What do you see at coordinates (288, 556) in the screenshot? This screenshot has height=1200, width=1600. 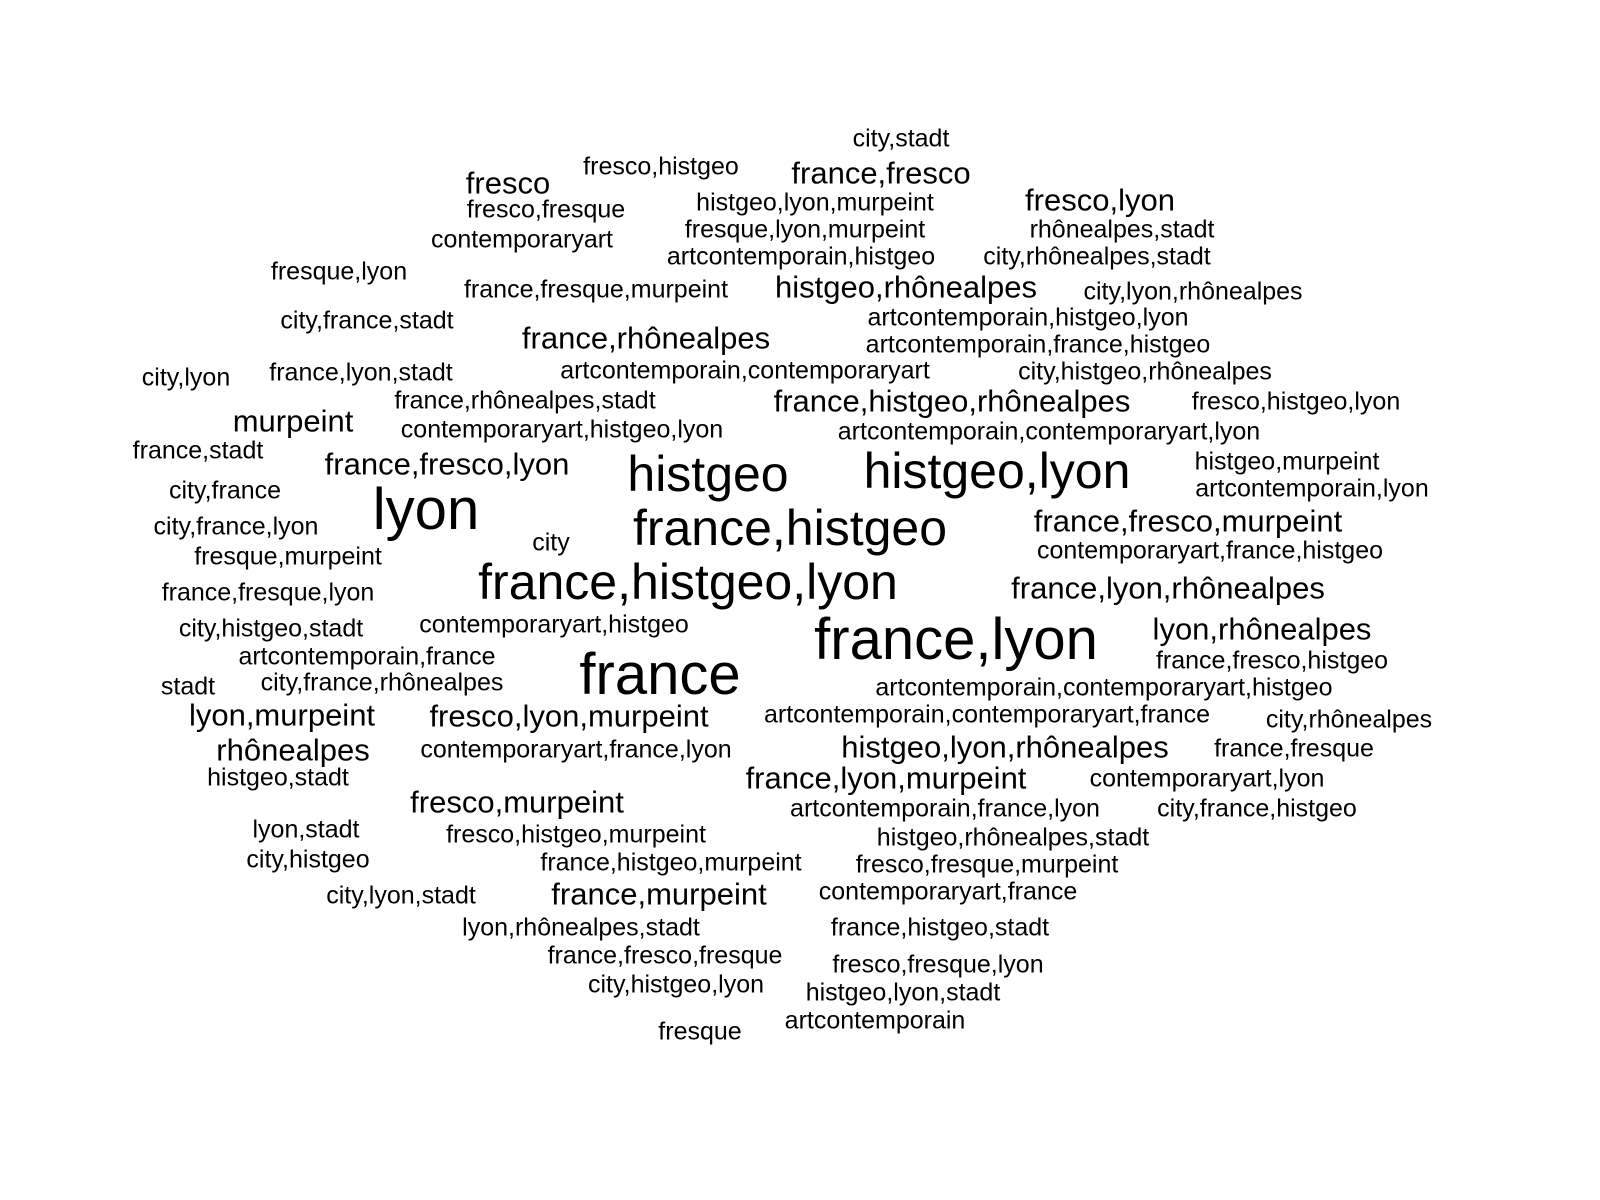 I see `cloud-word-fresque-murpeint: fresque,murpeint` at bounding box center [288, 556].